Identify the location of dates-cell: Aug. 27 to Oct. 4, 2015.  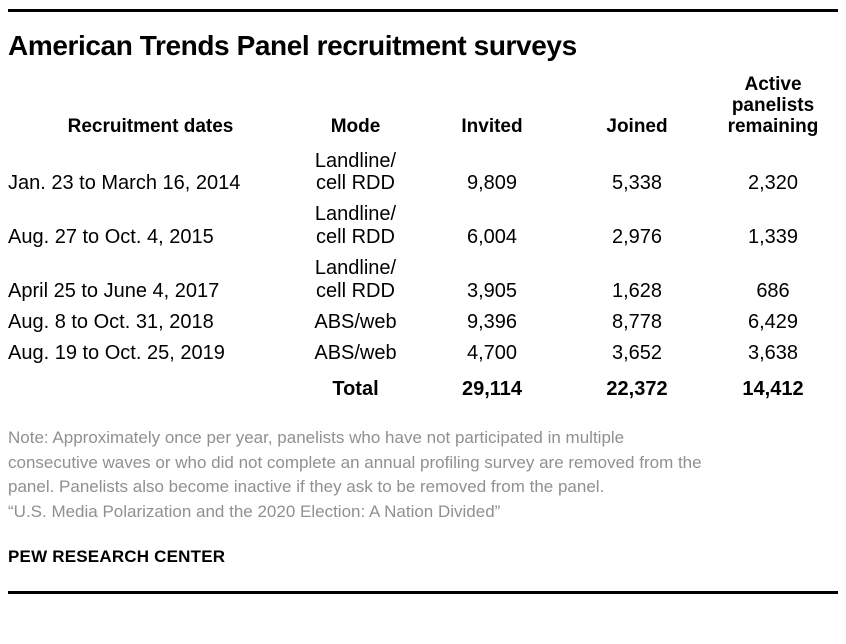
(111, 236).